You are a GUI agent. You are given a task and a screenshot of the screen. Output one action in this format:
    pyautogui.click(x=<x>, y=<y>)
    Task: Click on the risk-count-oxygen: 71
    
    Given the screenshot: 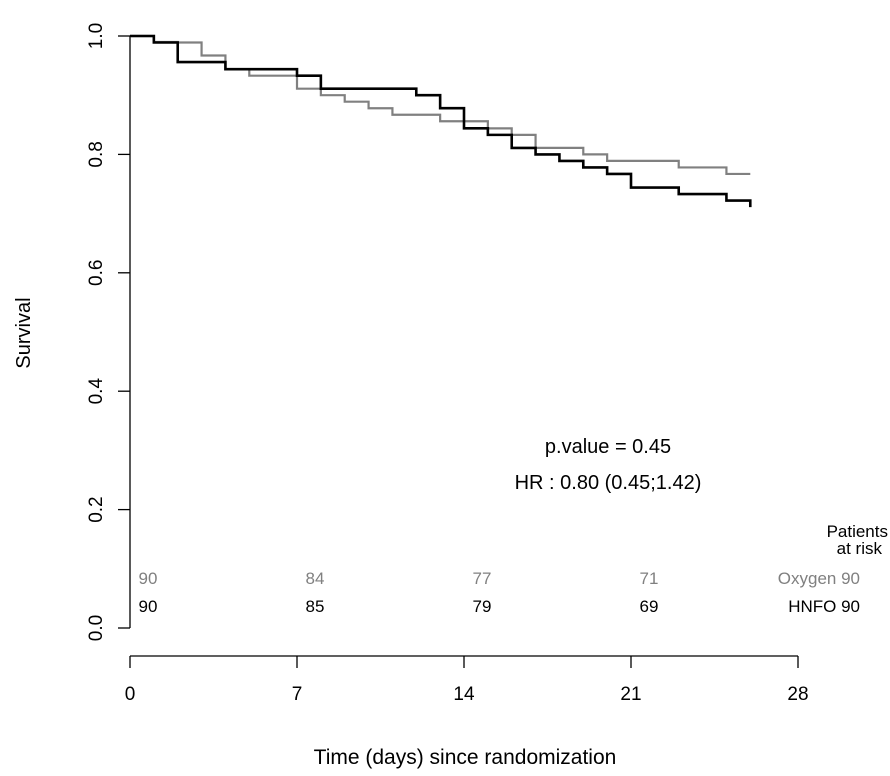 What is the action you would take?
    pyautogui.click(x=649, y=578)
    